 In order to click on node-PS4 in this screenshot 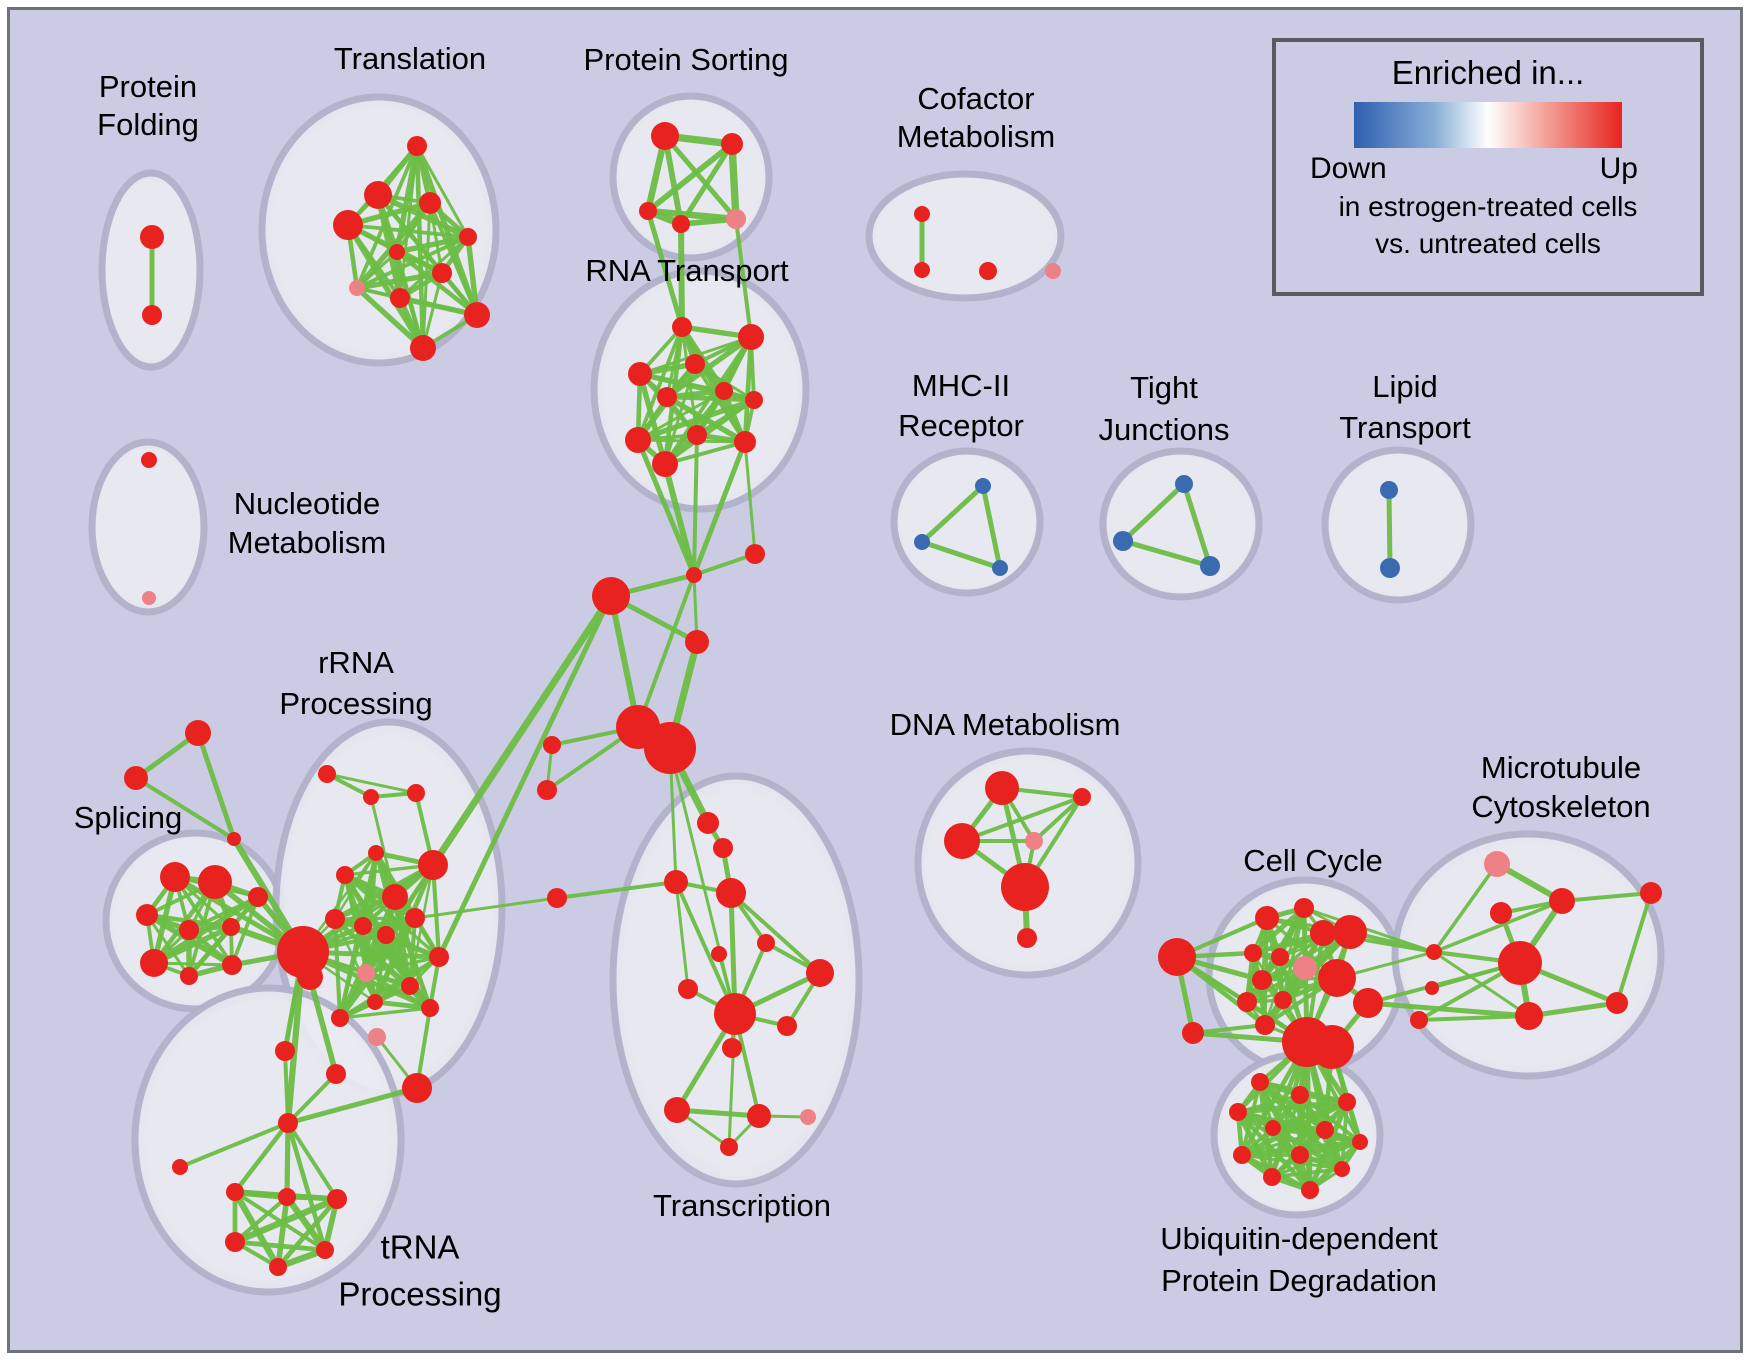, I will do `click(681, 224)`.